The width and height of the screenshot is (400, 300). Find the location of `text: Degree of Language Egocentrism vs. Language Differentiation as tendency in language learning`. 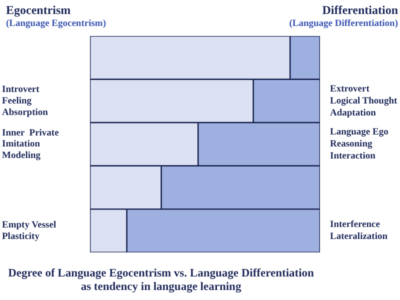

text: Degree of Language Egocentrism vs. Language Differentiation as tendency in language learning is located at coordinates (161, 280).